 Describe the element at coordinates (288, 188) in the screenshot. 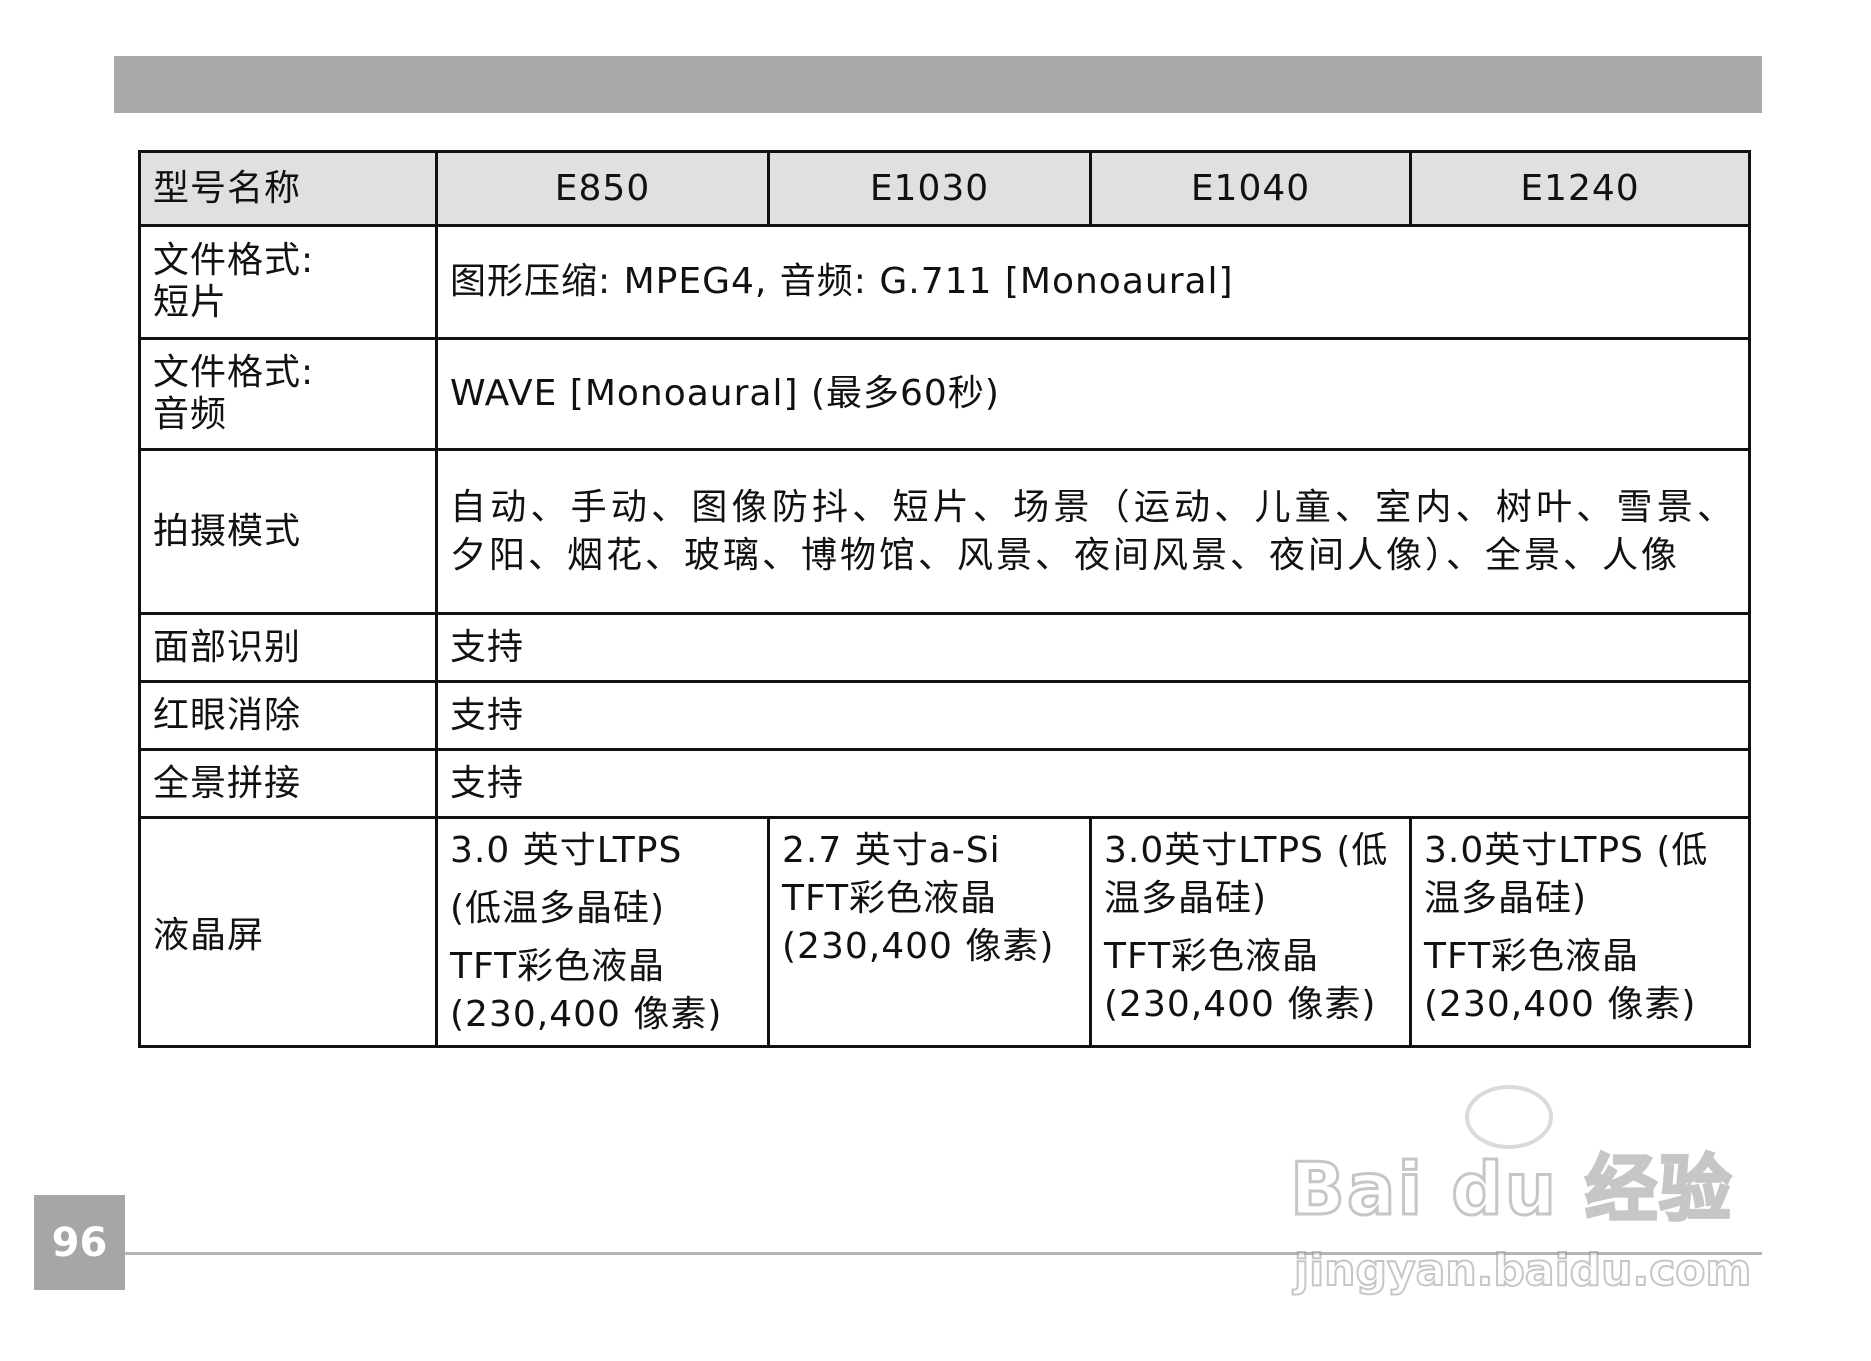

I see `header-label: 型号名称` at that location.